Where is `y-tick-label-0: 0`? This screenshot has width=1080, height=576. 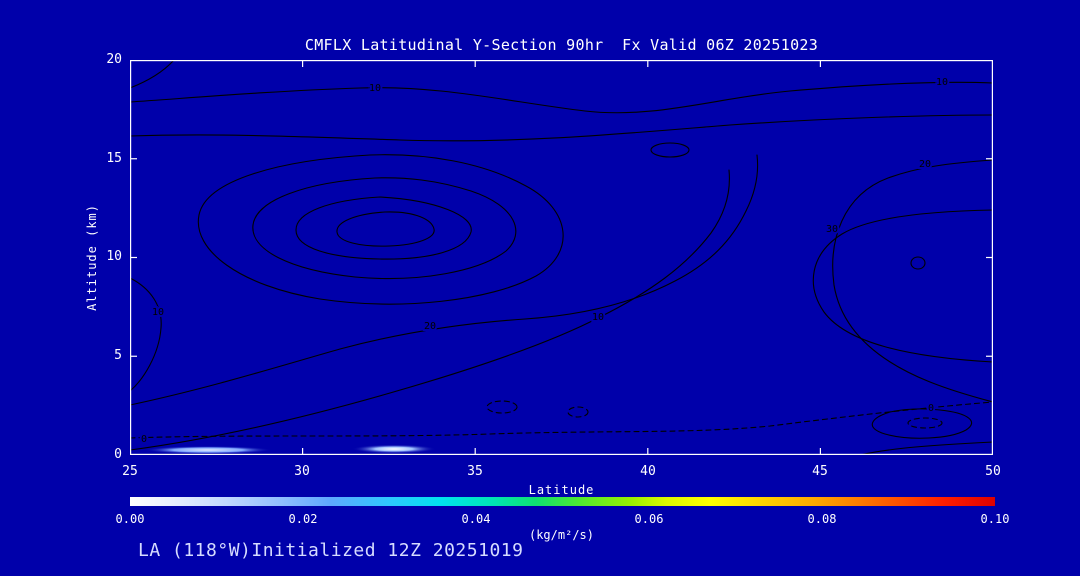 y-tick-label-0: 0 is located at coordinates (118, 454).